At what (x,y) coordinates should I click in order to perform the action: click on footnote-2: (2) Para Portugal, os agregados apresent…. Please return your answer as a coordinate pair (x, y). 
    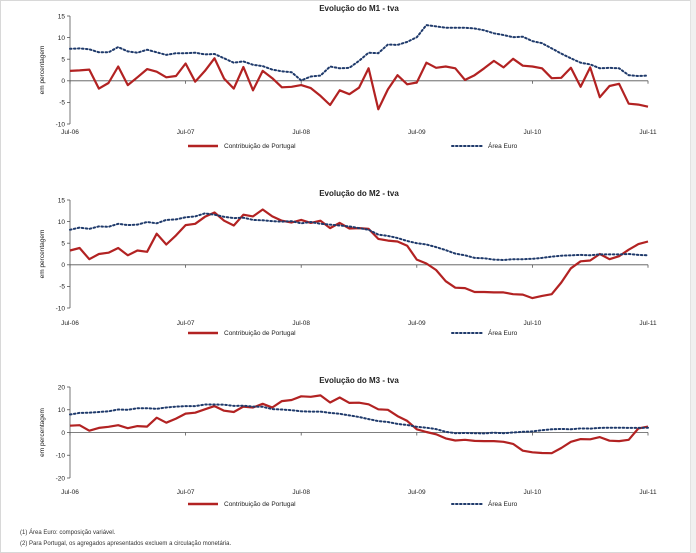
    Looking at the image, I should click on (126, 544).